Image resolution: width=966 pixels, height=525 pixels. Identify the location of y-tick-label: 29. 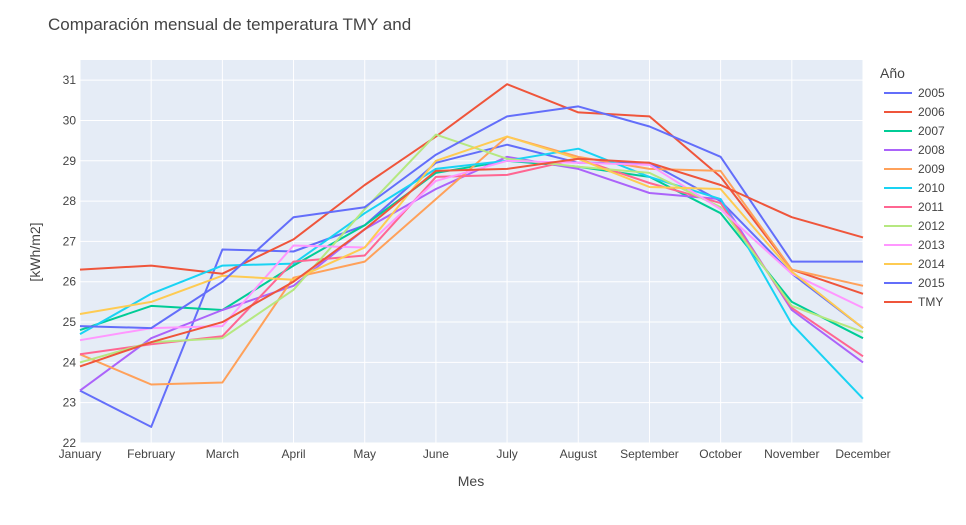
(70, 161).